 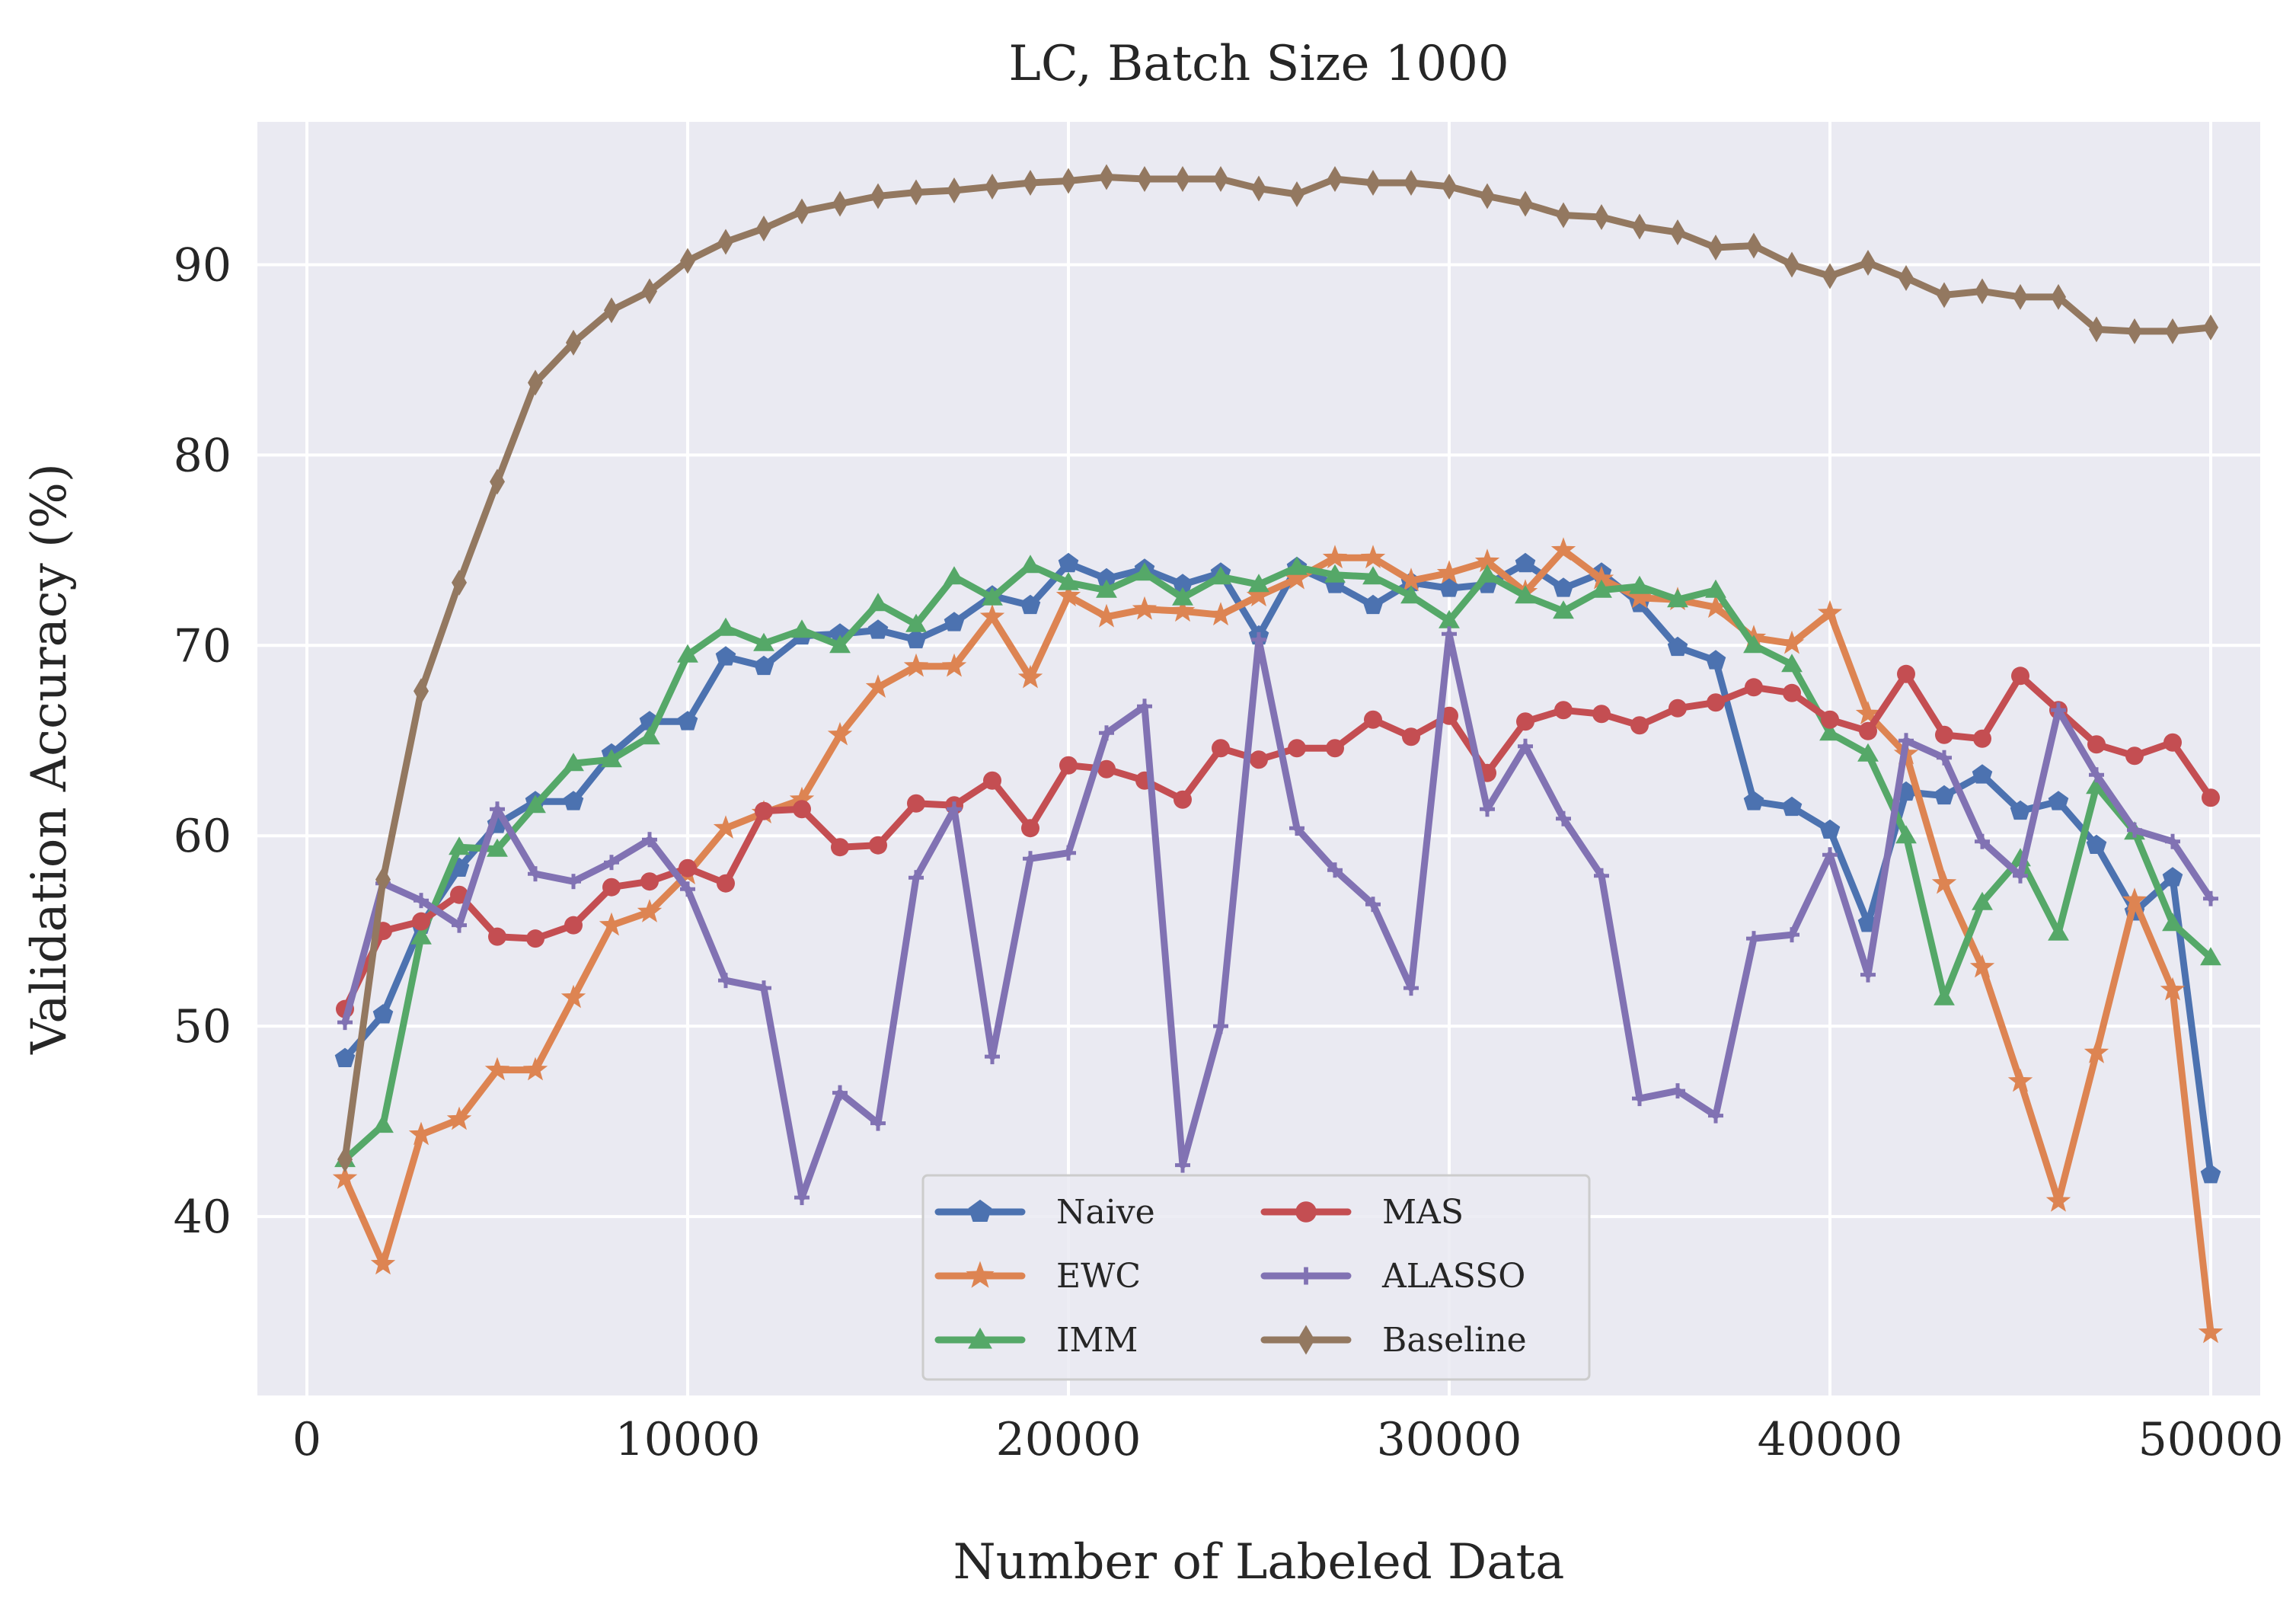 What do you see at coordinates (1105, 1213) in the screenshot?
I see `legend-label-naive: Naive` at bounding box center [1105, 1213].